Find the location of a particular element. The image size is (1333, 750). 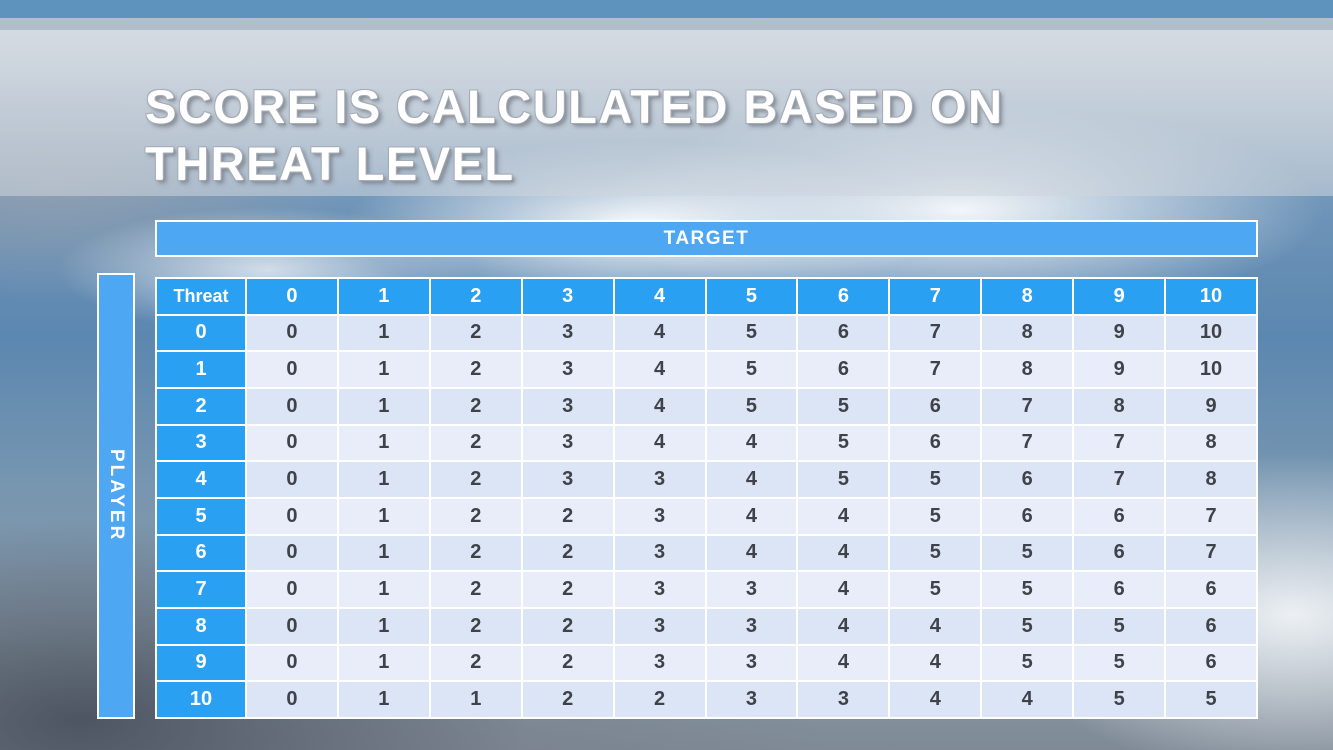

title-line-1: SCORE IS CALCULATED BASED ON is located at coordinates (574, 106).